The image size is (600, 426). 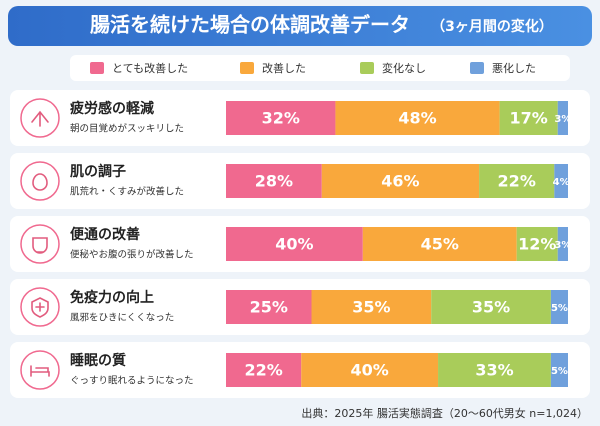 What do you see at coordinates (122, 318) in the screenshot?
I see `category-note: 風邪をひきにくくなった` at bounding box center [122, 318].